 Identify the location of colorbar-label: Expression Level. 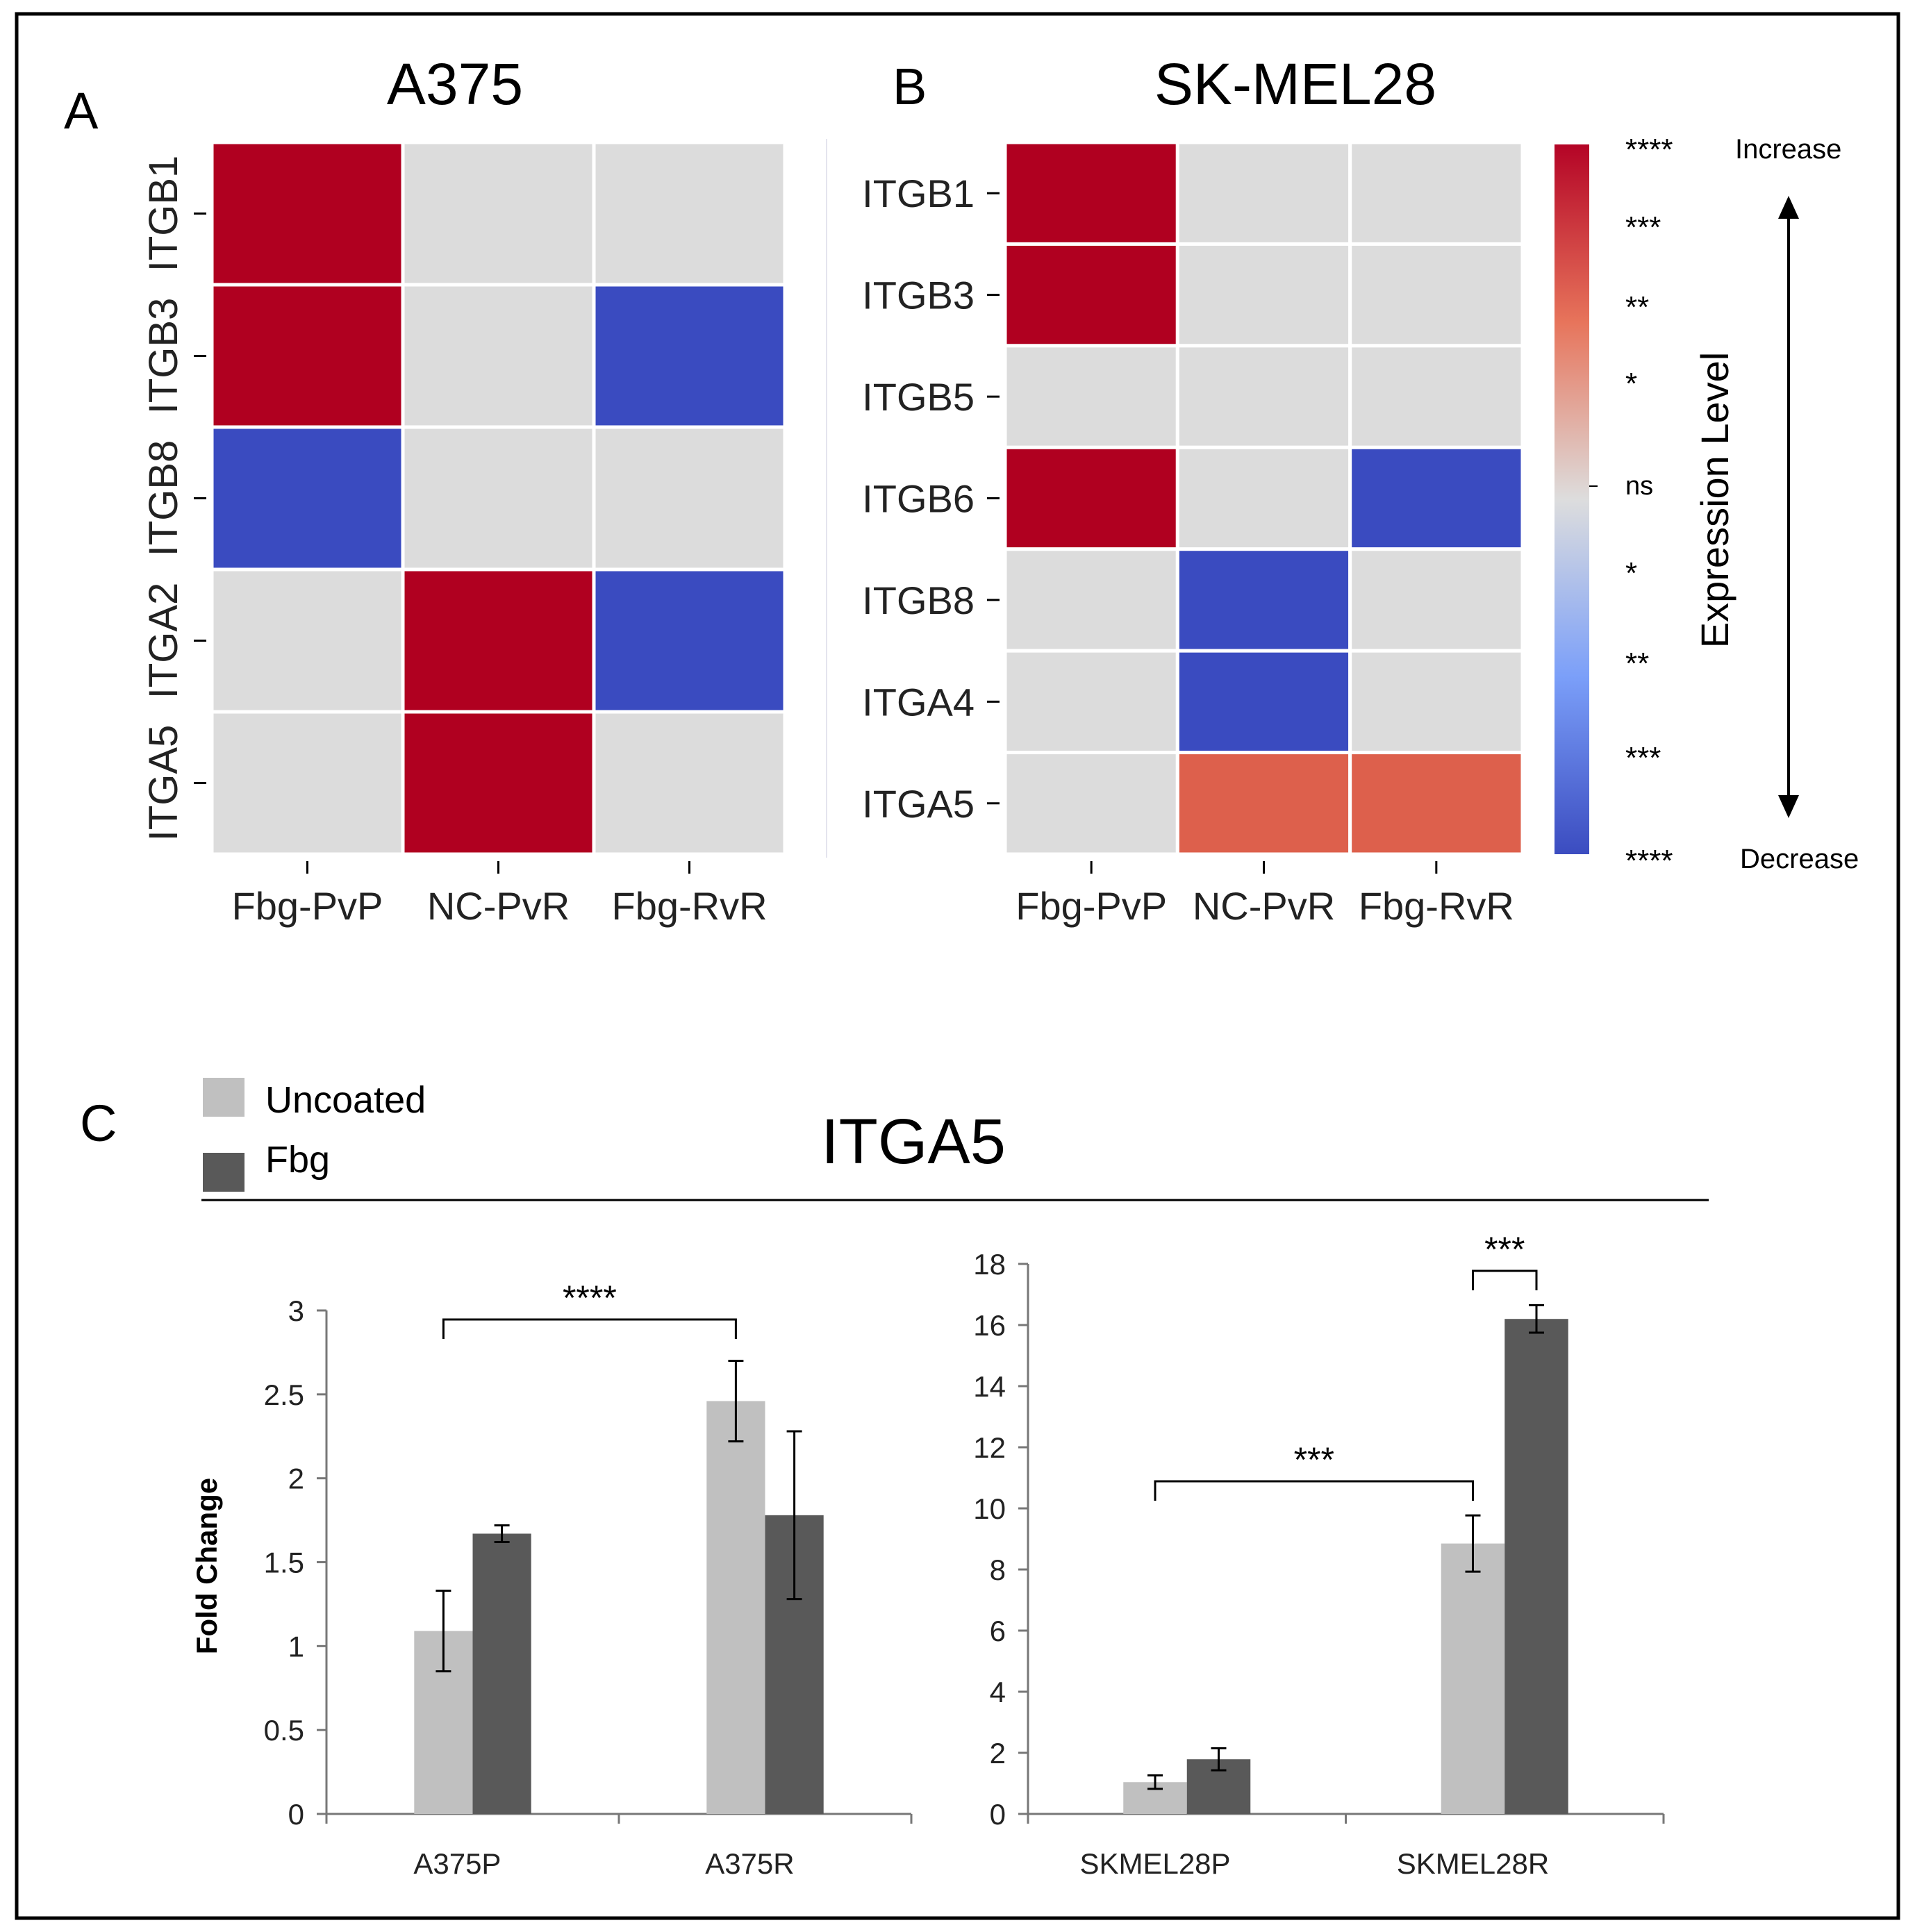
(1714, 500).